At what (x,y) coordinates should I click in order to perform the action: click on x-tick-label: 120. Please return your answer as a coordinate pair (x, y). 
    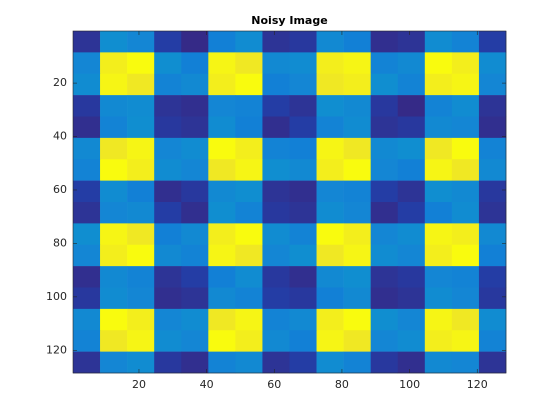
    Looking at the image, I should click on (477, 384).